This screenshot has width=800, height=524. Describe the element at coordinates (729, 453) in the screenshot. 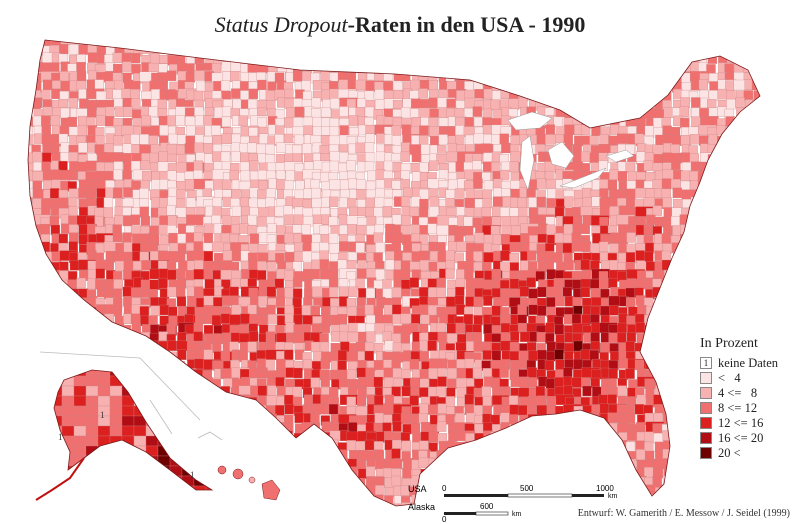

I see `legend-label: 20 <` at that location.